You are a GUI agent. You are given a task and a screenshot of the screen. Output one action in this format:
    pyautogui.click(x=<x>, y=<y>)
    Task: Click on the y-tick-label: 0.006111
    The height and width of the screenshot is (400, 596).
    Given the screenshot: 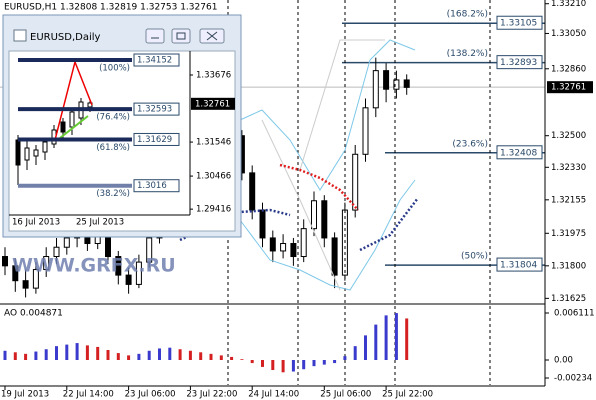 What is the action you would take?
    pyautogui.click(x=574, y=313)
    